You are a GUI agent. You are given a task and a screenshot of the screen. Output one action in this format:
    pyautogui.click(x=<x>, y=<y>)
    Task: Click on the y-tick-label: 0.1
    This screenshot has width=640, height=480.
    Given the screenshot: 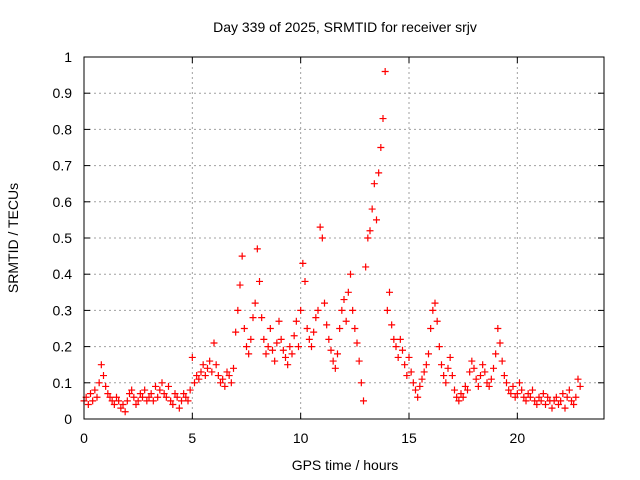 What is the action you would take?
    pyautogui.click(x=63, y=383)
    